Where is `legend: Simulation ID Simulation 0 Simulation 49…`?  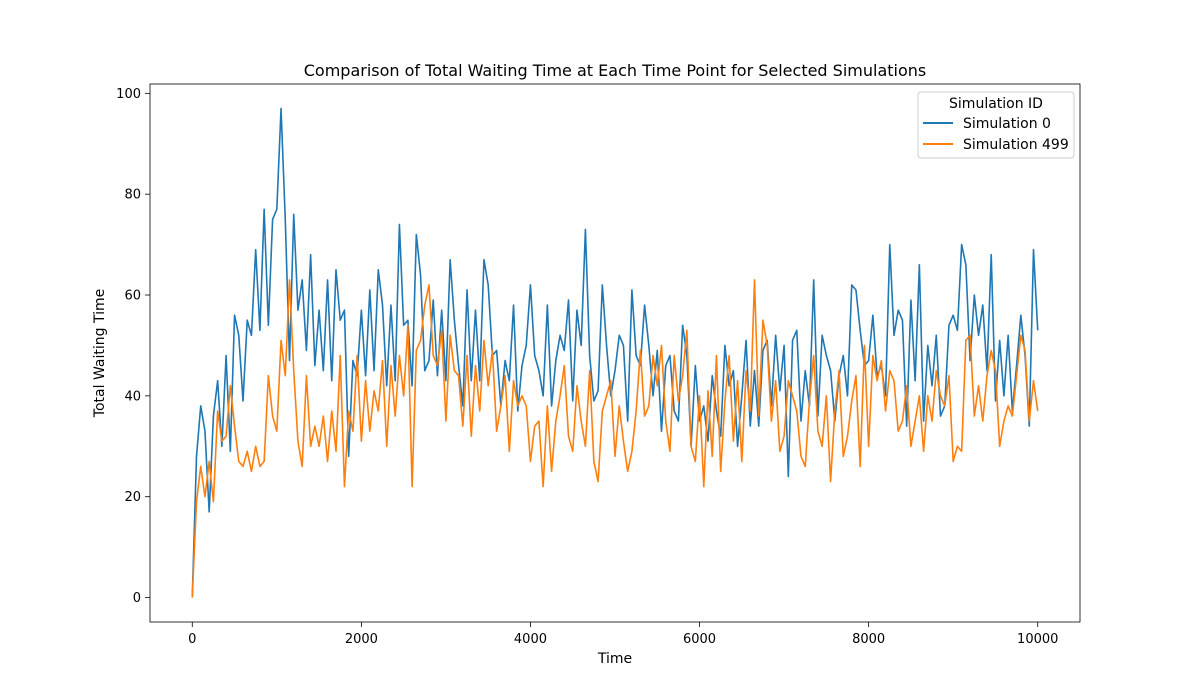 legend: Simulation ID Simulation 0 Simulation 49… is located at coordinates (996, 125).